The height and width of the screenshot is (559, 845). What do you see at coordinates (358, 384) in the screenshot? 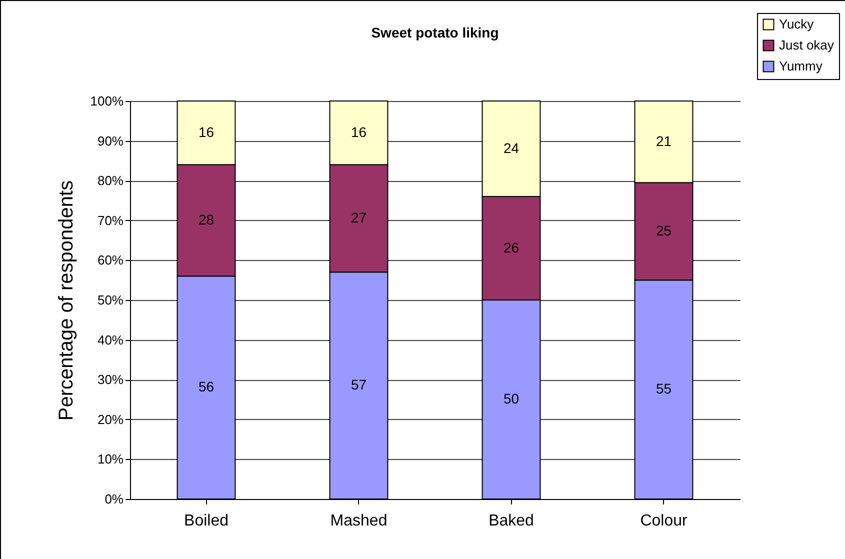
I see `data-label: 57` at bounding box center [358, 384].